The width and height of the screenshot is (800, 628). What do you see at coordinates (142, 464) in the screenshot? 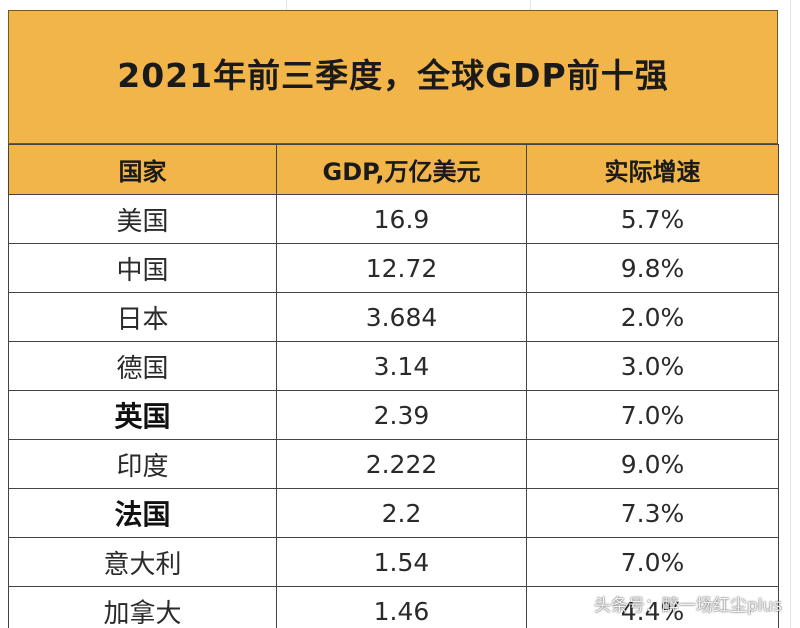
I see `cell-country: 印度` at bounding box center [142, 464].